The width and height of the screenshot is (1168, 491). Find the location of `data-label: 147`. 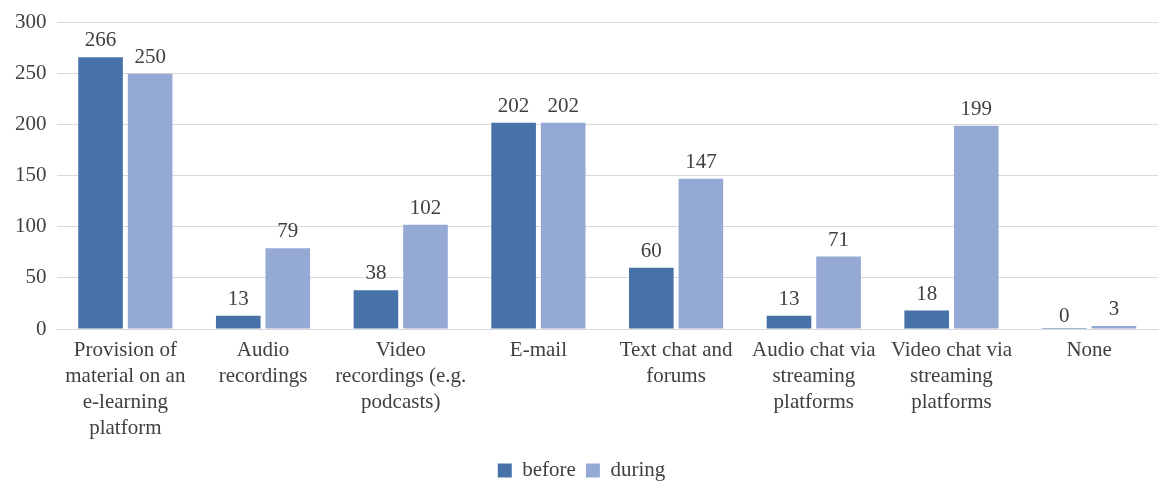

data-label: 147 is located at coordinates (701, 160).